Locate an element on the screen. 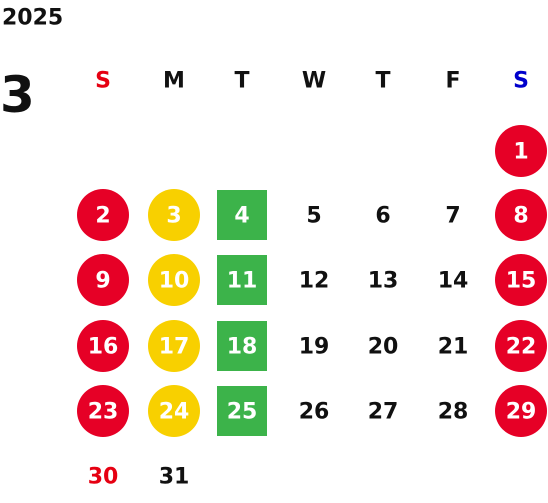 The image size is (548, 503). day: 26 is located at coordinates (314, 412).